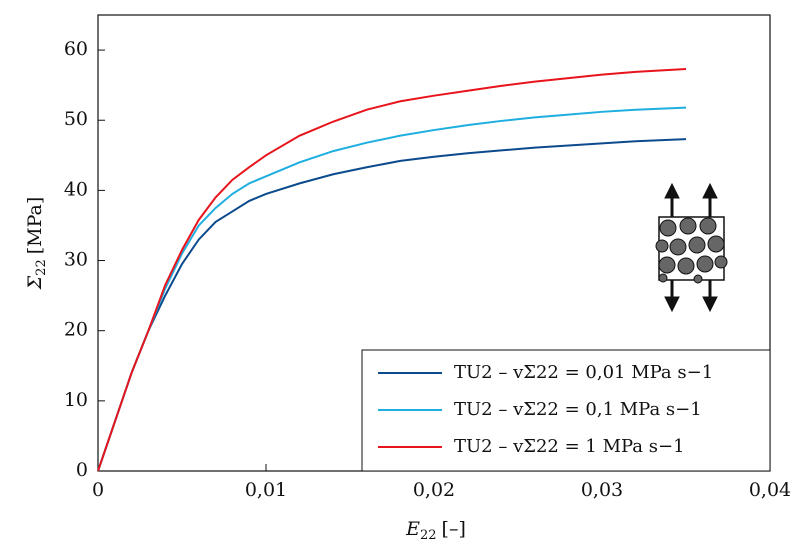 This screenshot has width=800, height=552. What do you see at coordinates (76, 189) in the screenshot?
I see `y-tick-label: 40` at bounding box center [76, 189].